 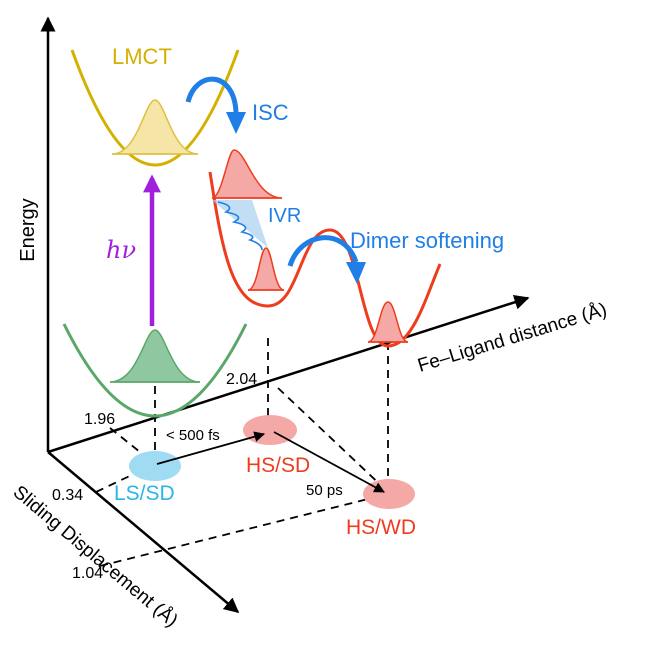 What do you see at coordinates (28, 229) in the screenshot?
I see `energy-axis-label: Energy` at bounding box center [28, 229].